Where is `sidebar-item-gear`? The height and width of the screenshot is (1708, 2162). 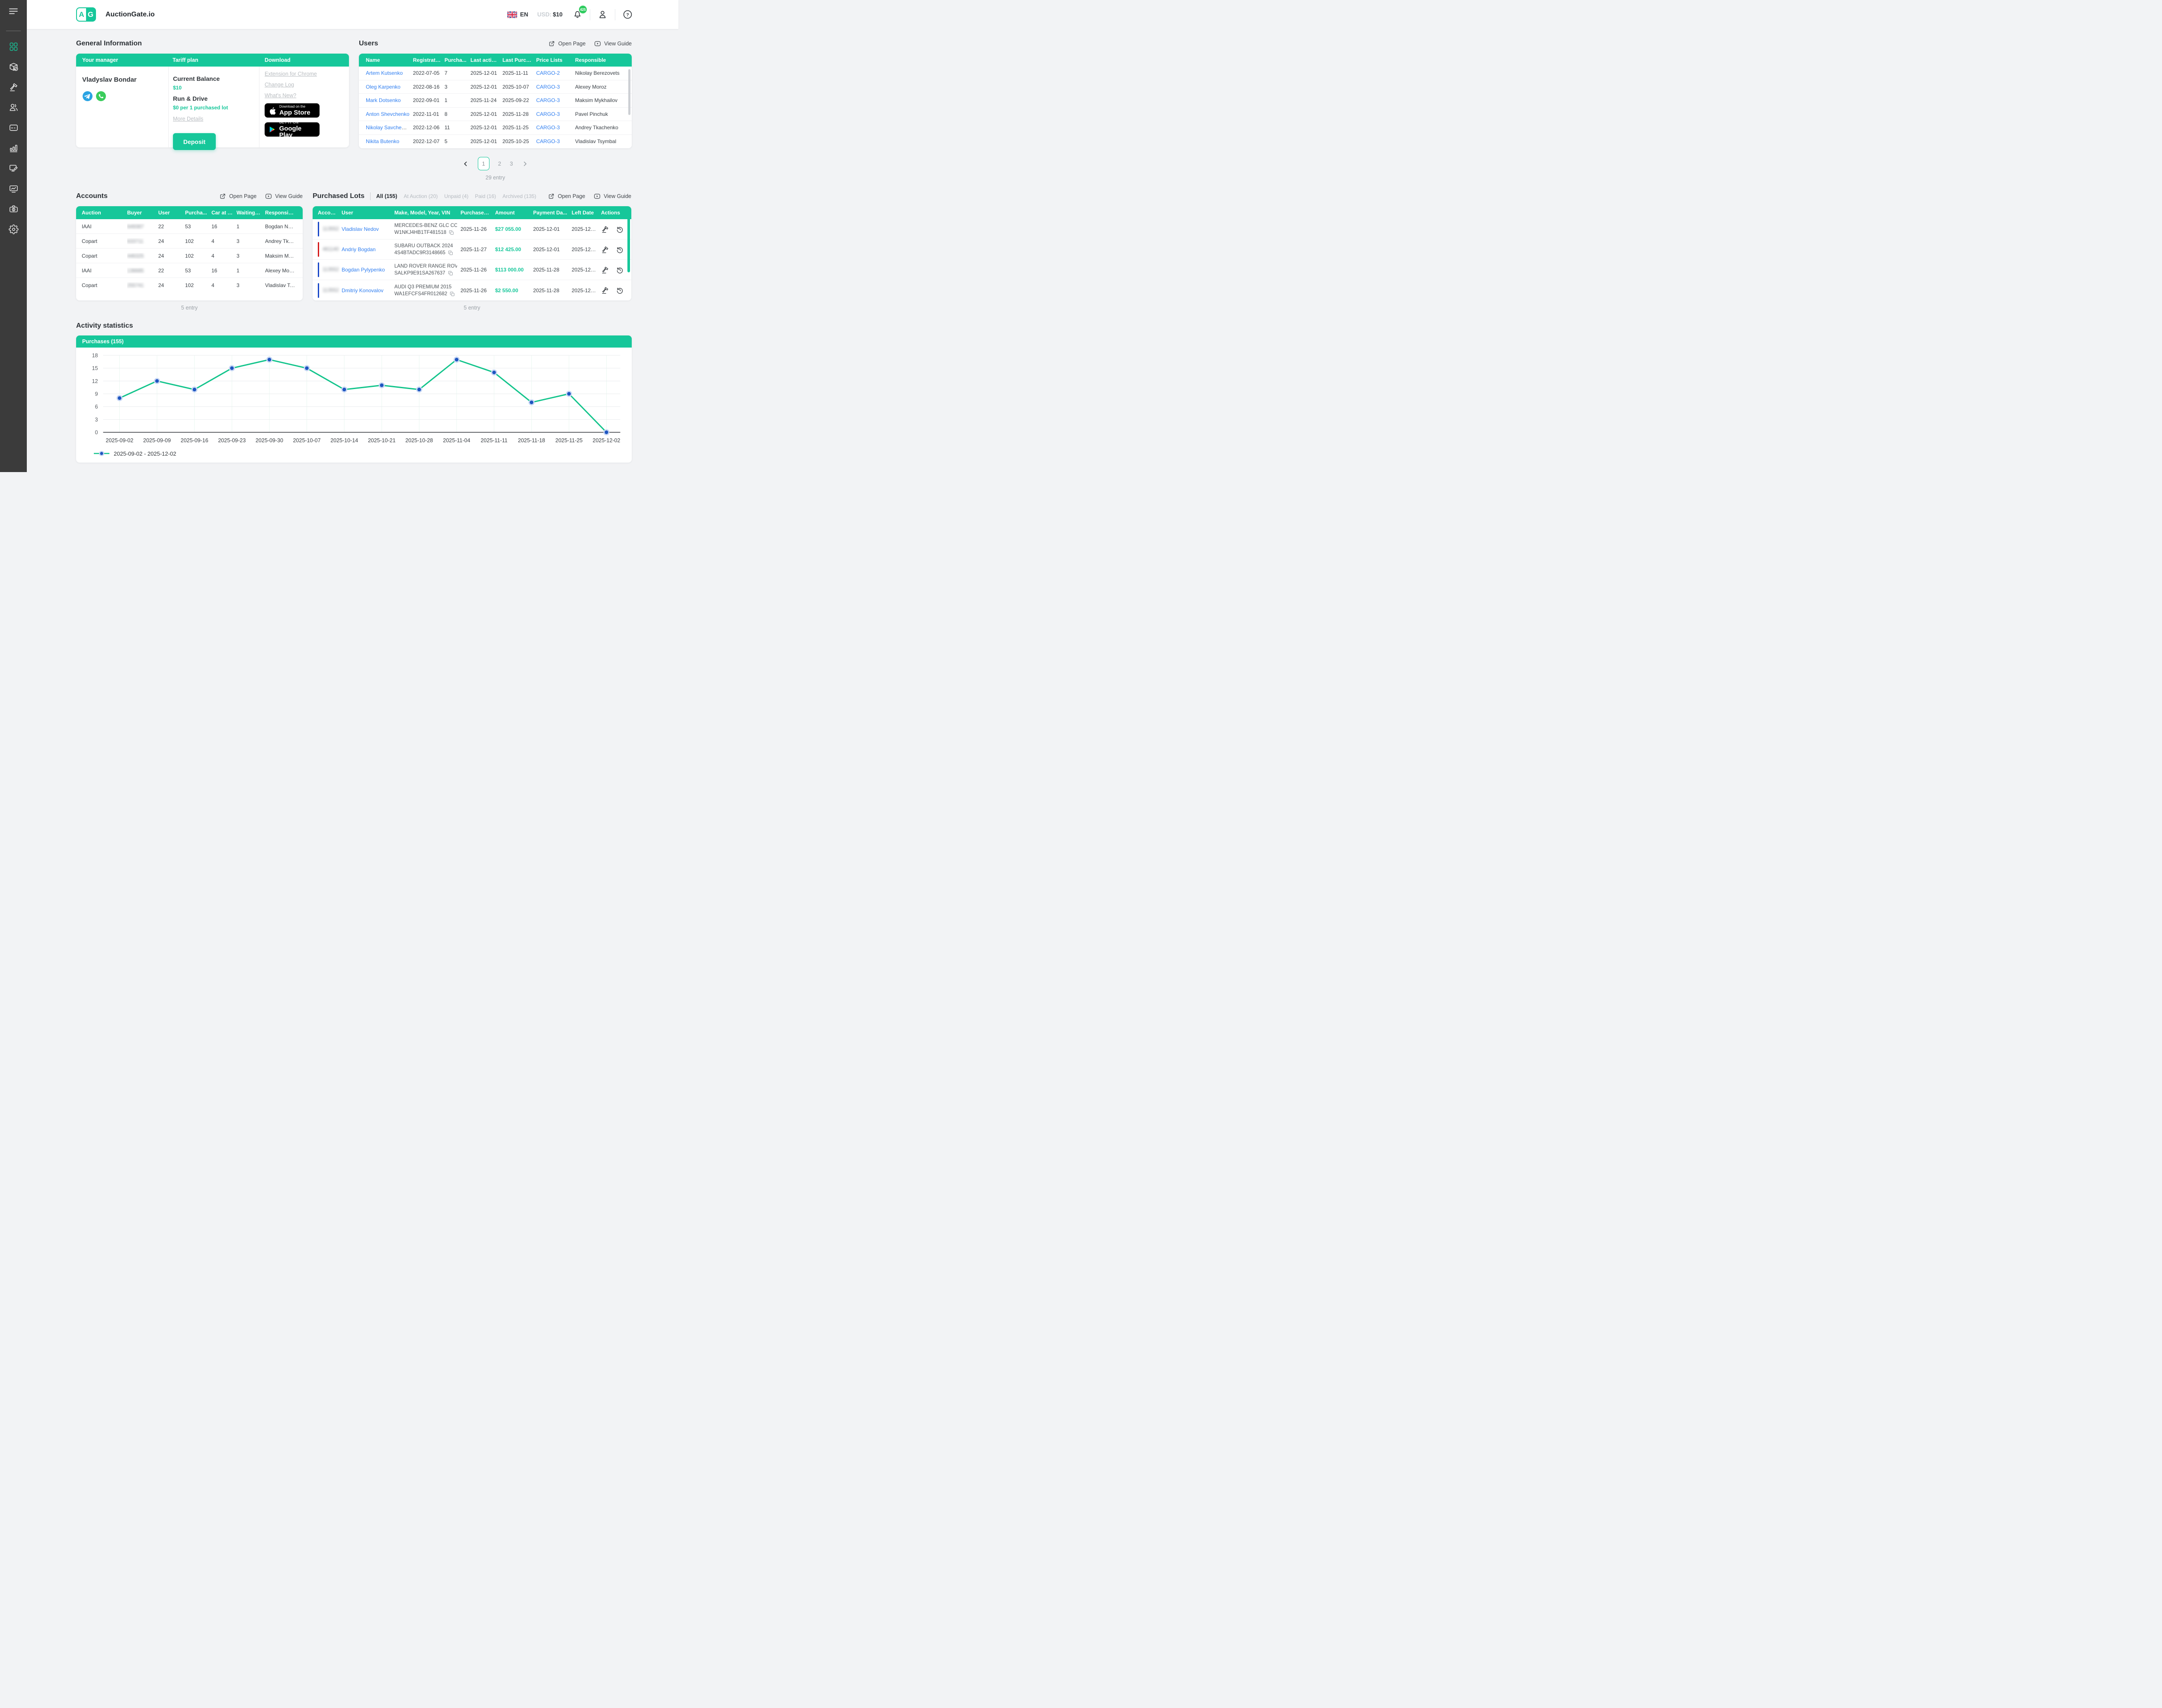 sidebar-item-gear is located at coordinates (13, 229).